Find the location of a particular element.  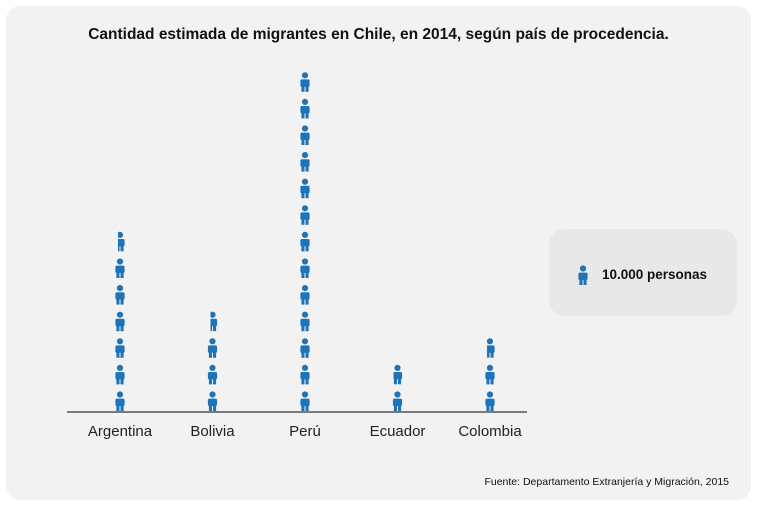

bar-perú is located at coordinates (305, 241).